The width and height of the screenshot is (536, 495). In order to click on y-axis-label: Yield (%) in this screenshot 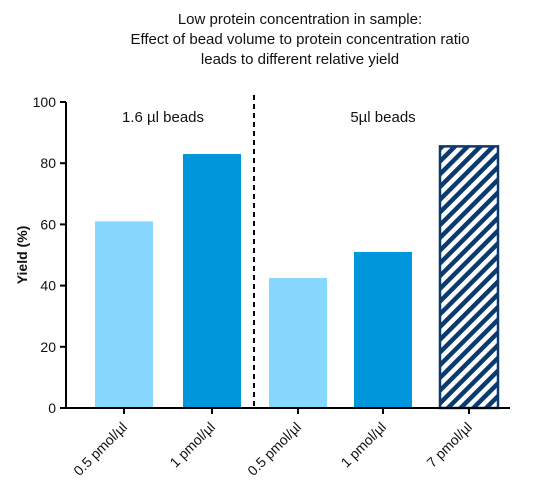, I will do `click(22, 255)`.